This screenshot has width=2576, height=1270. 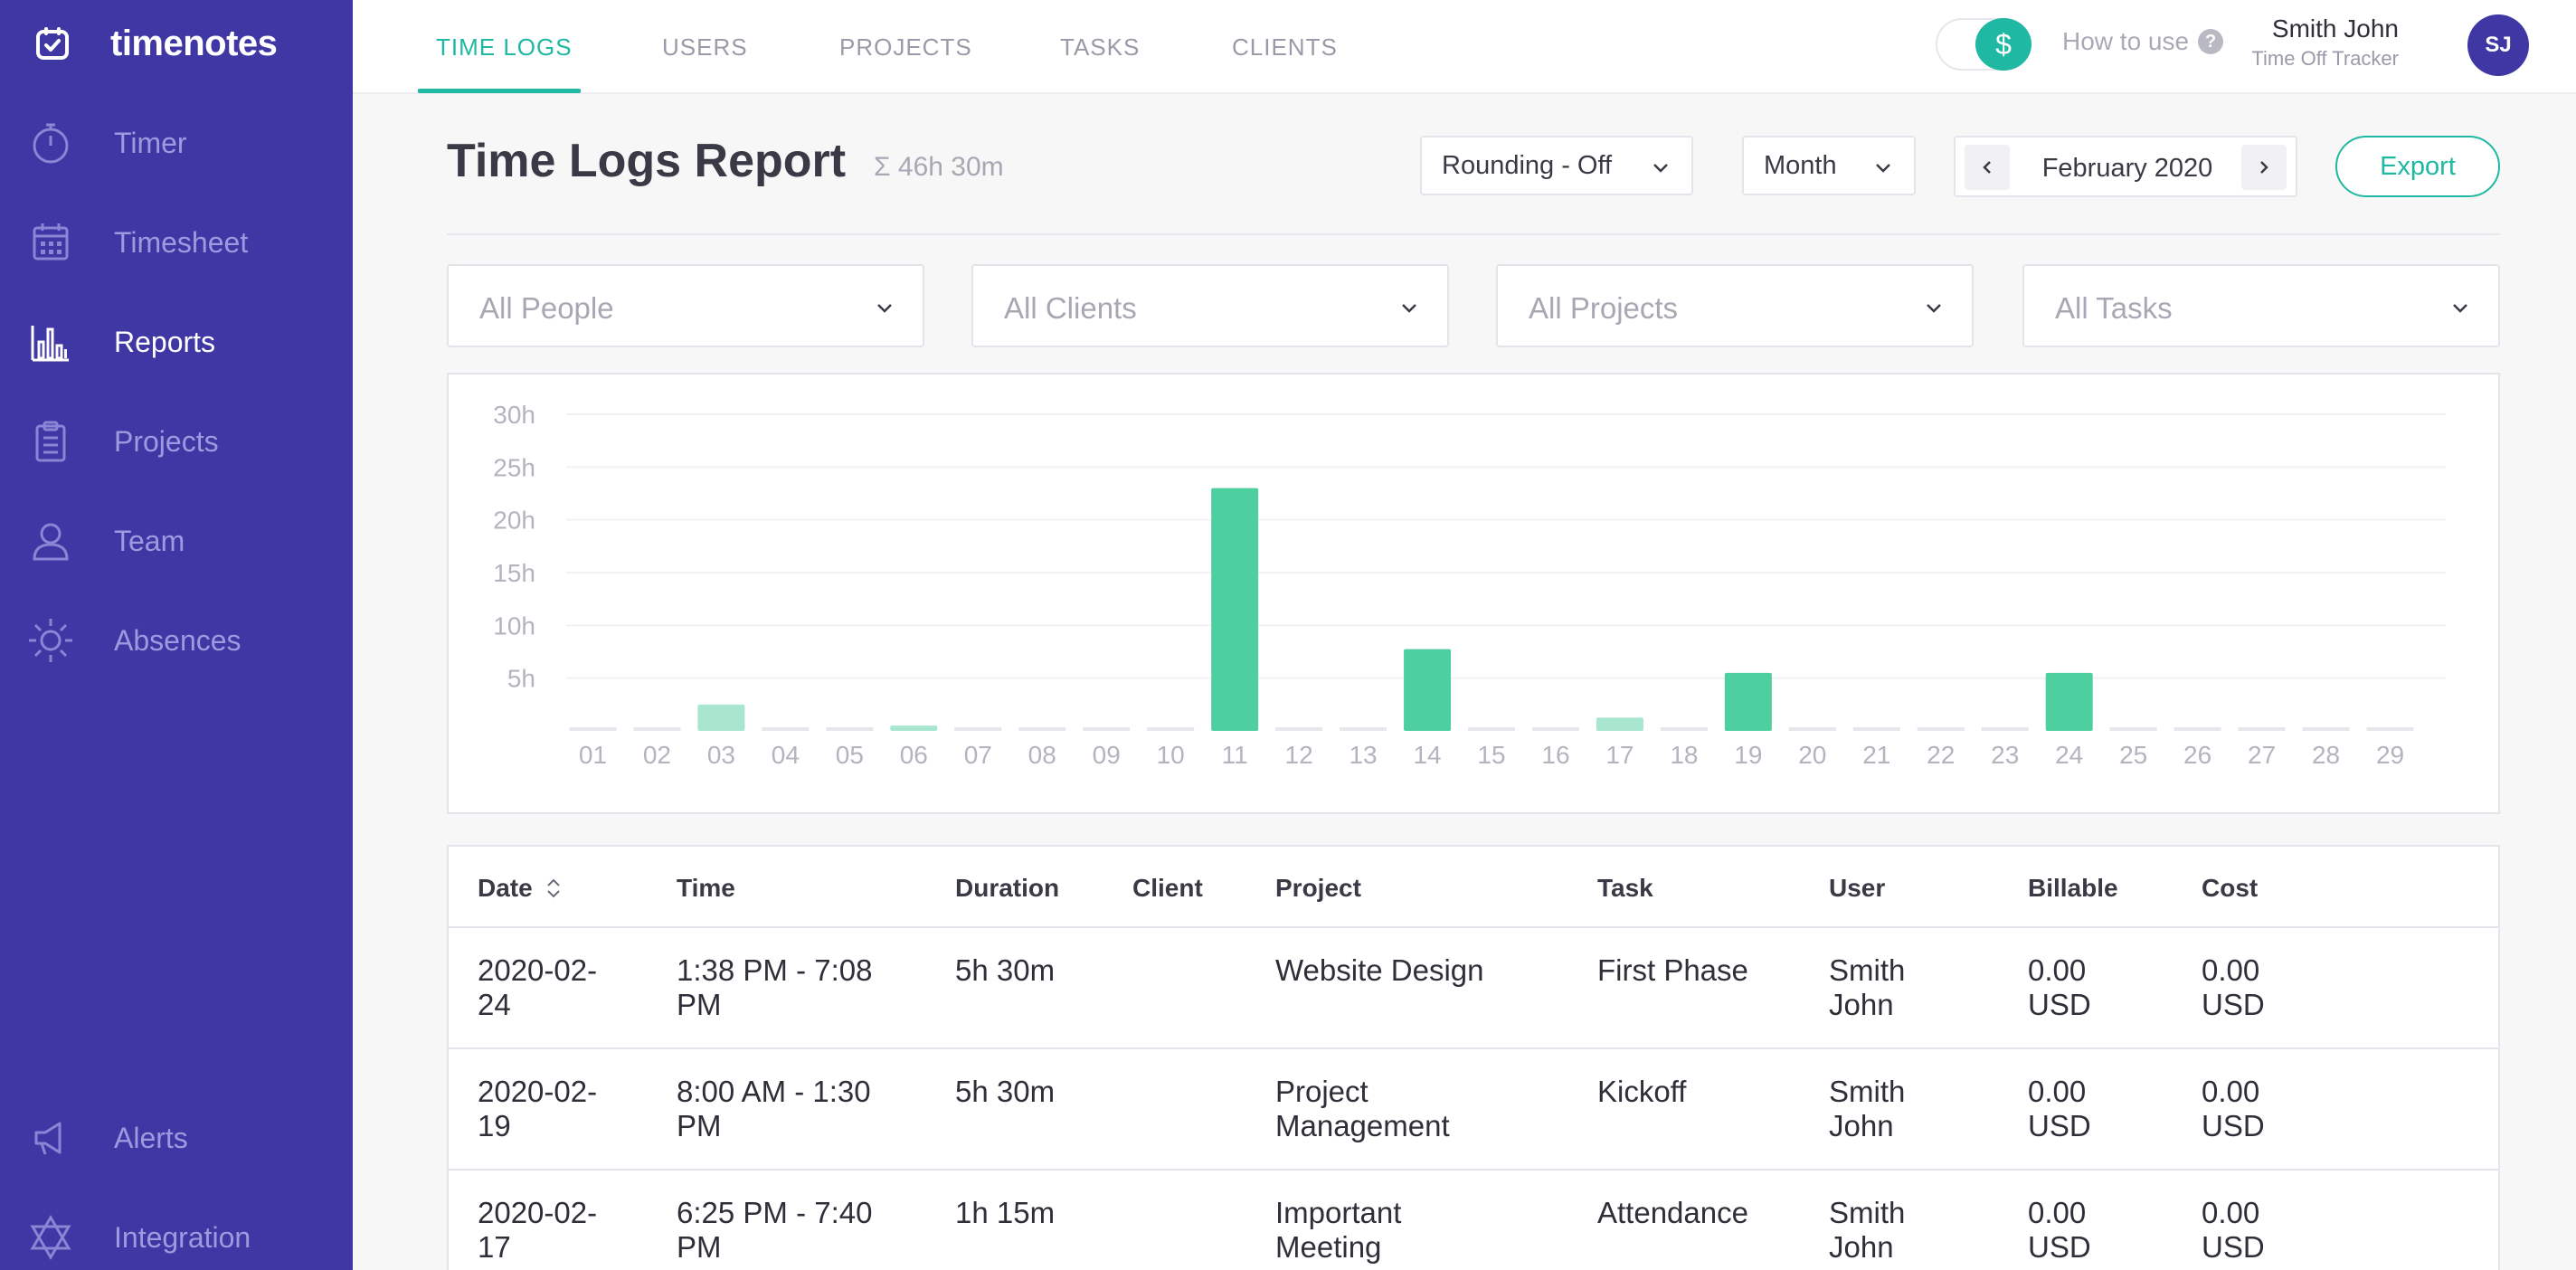 What do you see at coordinates (1988, 167) in the screenshot?
I see `previous-month-button` at bounding box center [1988, 167].